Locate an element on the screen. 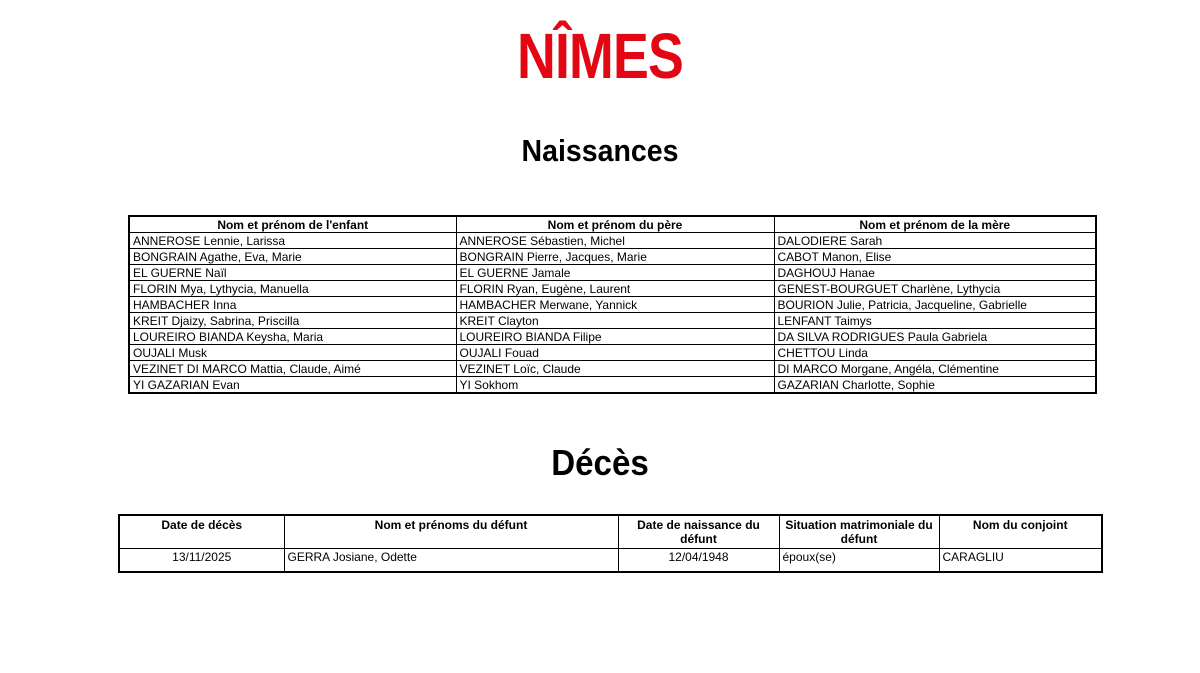  table-cell: EL GUERNE Jamale is located at coordinates (615, 272).